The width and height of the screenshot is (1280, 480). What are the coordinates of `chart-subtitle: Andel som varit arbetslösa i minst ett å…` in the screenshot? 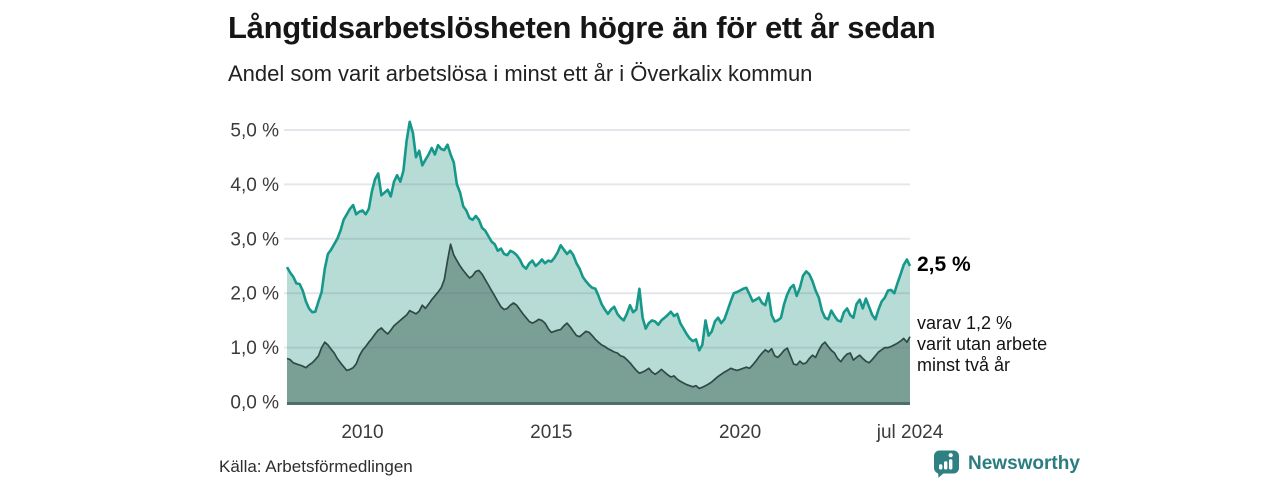 It's located at (520, 73).